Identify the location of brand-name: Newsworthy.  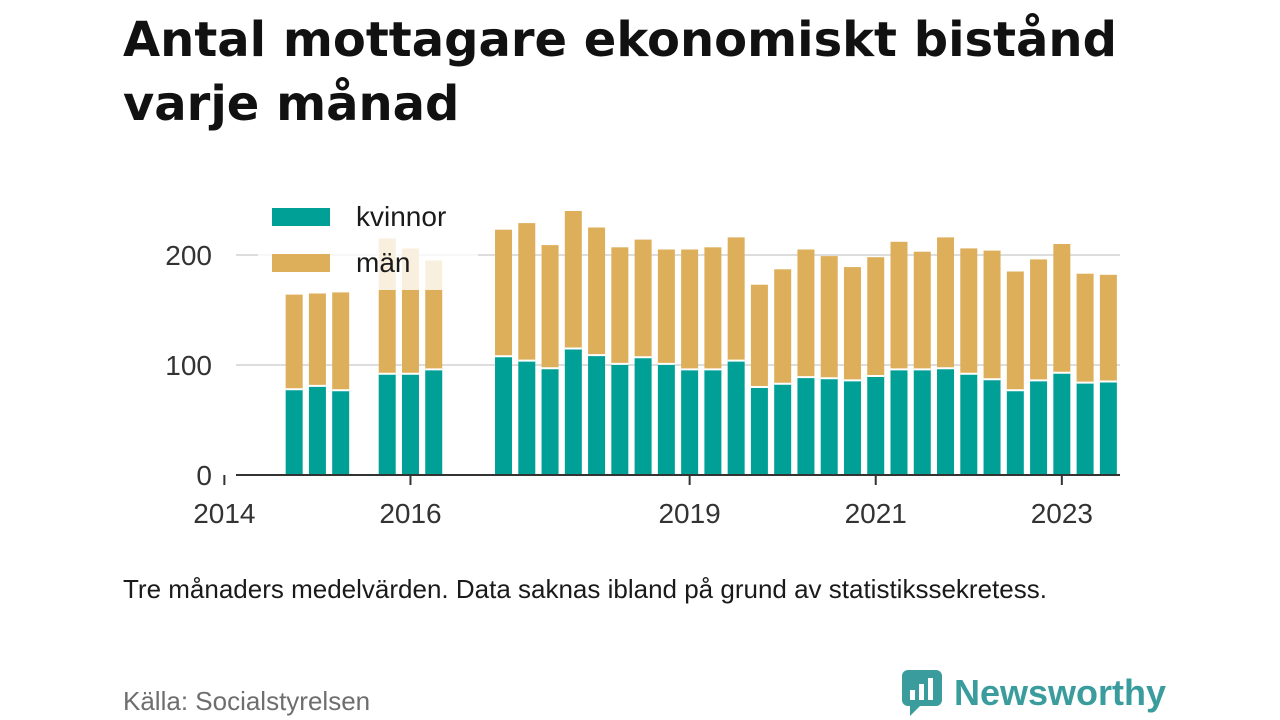
(1060, 692).